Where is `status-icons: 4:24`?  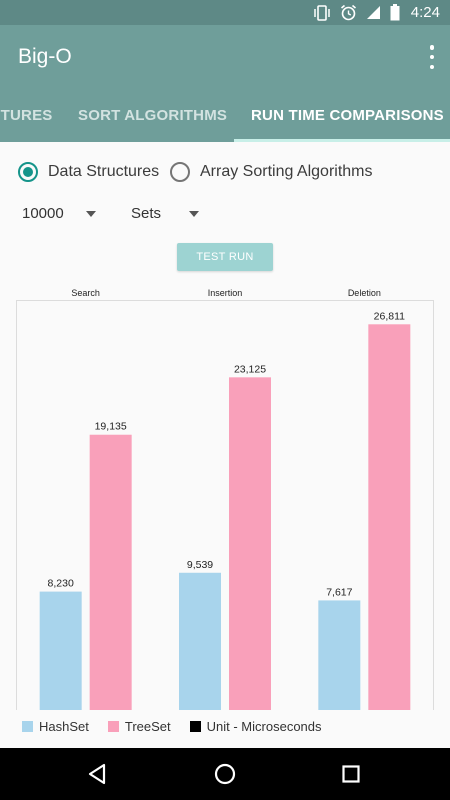
status-icons: 4:24 is located at coordinates (376, 12).